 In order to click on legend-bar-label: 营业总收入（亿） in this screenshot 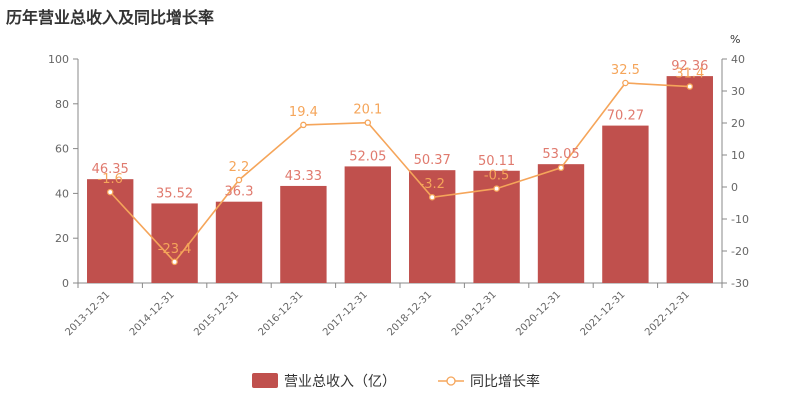, I will do `click(340, 382)`.